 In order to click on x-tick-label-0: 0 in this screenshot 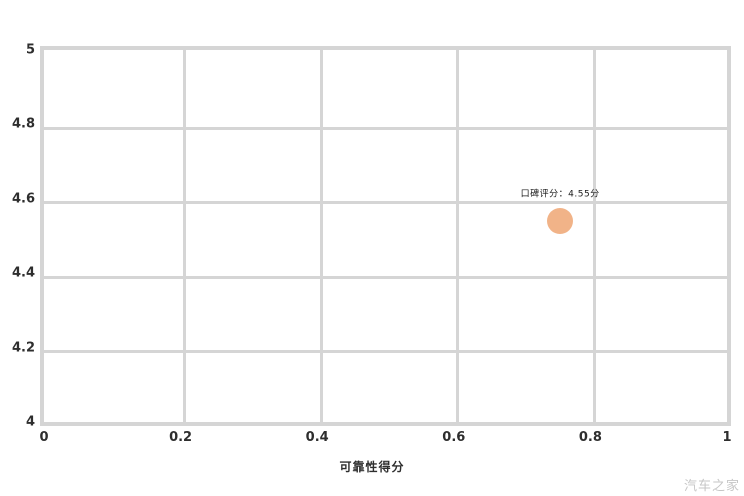, I will do `click(44, 437)`.